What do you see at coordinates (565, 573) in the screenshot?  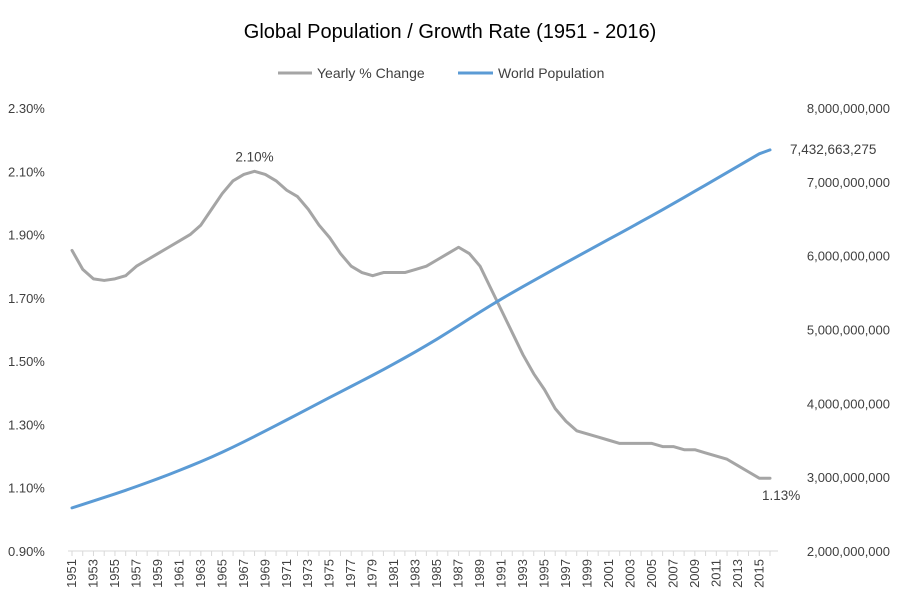 I see `x-axis-tick-label: 1997` at bounding box center [565, 573].